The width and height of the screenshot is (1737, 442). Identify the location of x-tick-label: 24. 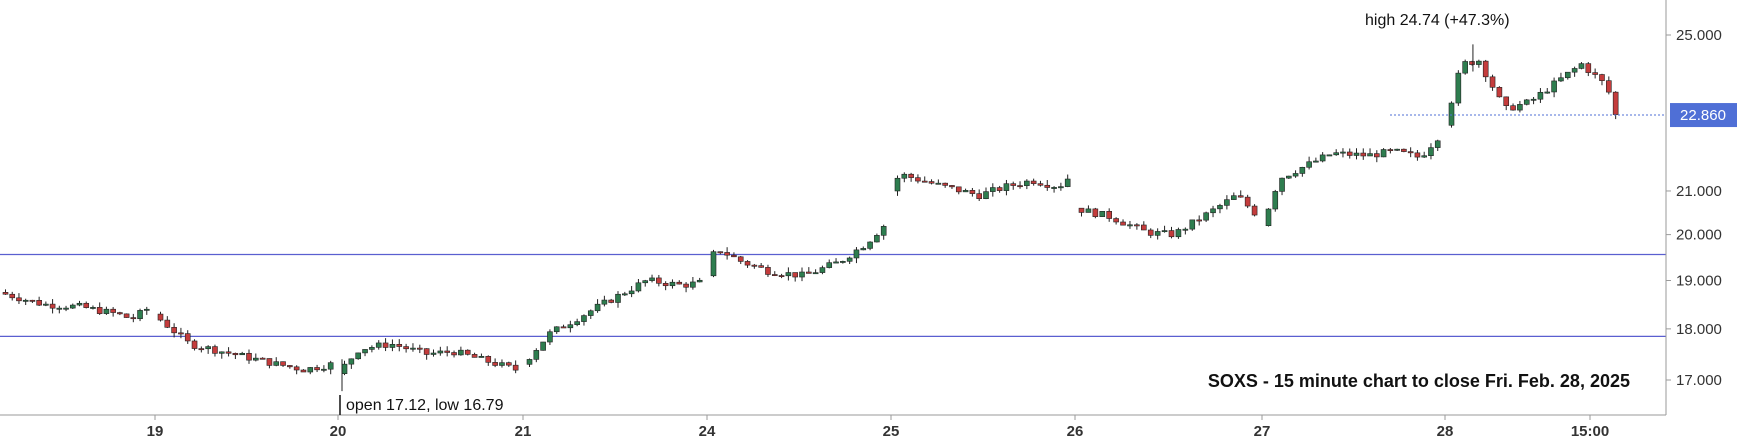
(707, 431).